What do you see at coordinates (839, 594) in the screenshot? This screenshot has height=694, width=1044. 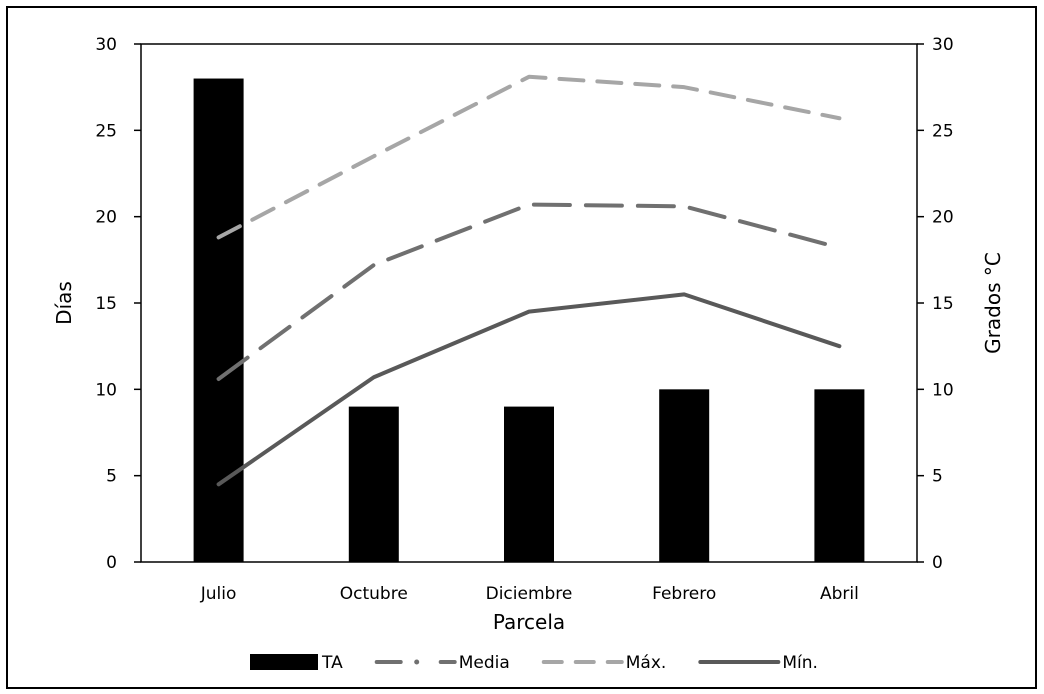 I see `x-tick-label: Abril` at bounding box center [839, 594].